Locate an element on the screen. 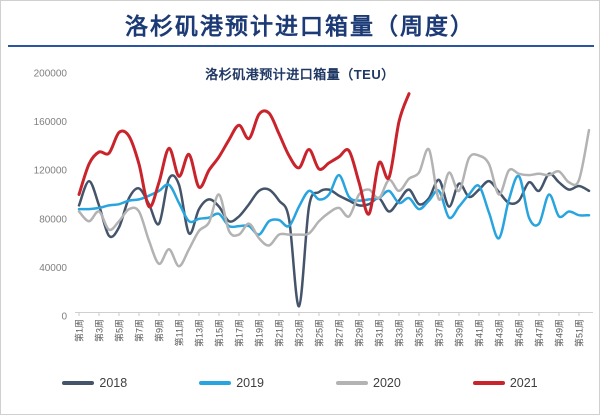  page-title: 洛杉矶港预计进口箱量（周度） is located at coordinates (300, 26).